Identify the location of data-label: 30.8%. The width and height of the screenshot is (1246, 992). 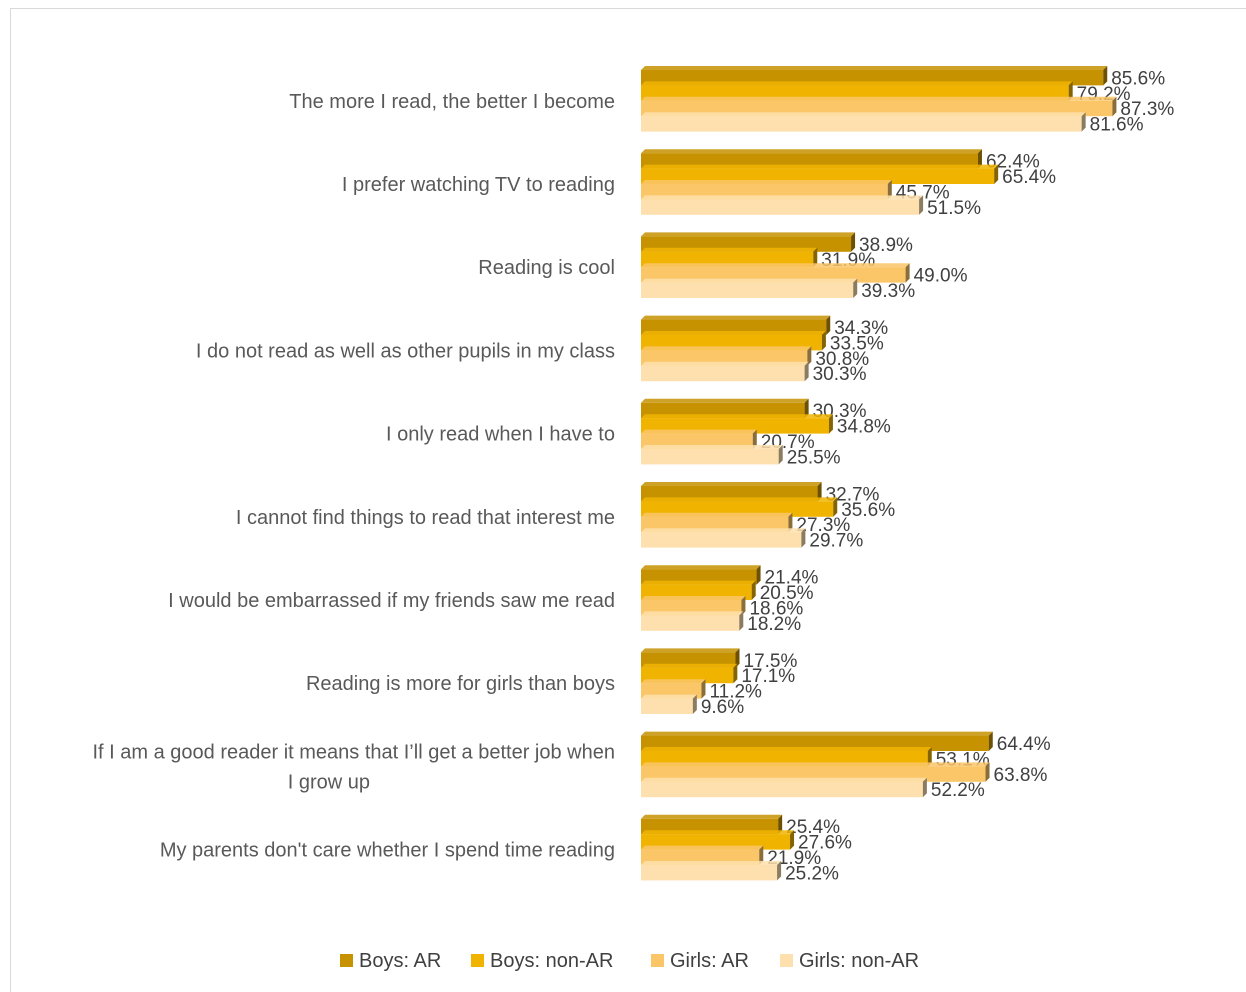
(842, 359).